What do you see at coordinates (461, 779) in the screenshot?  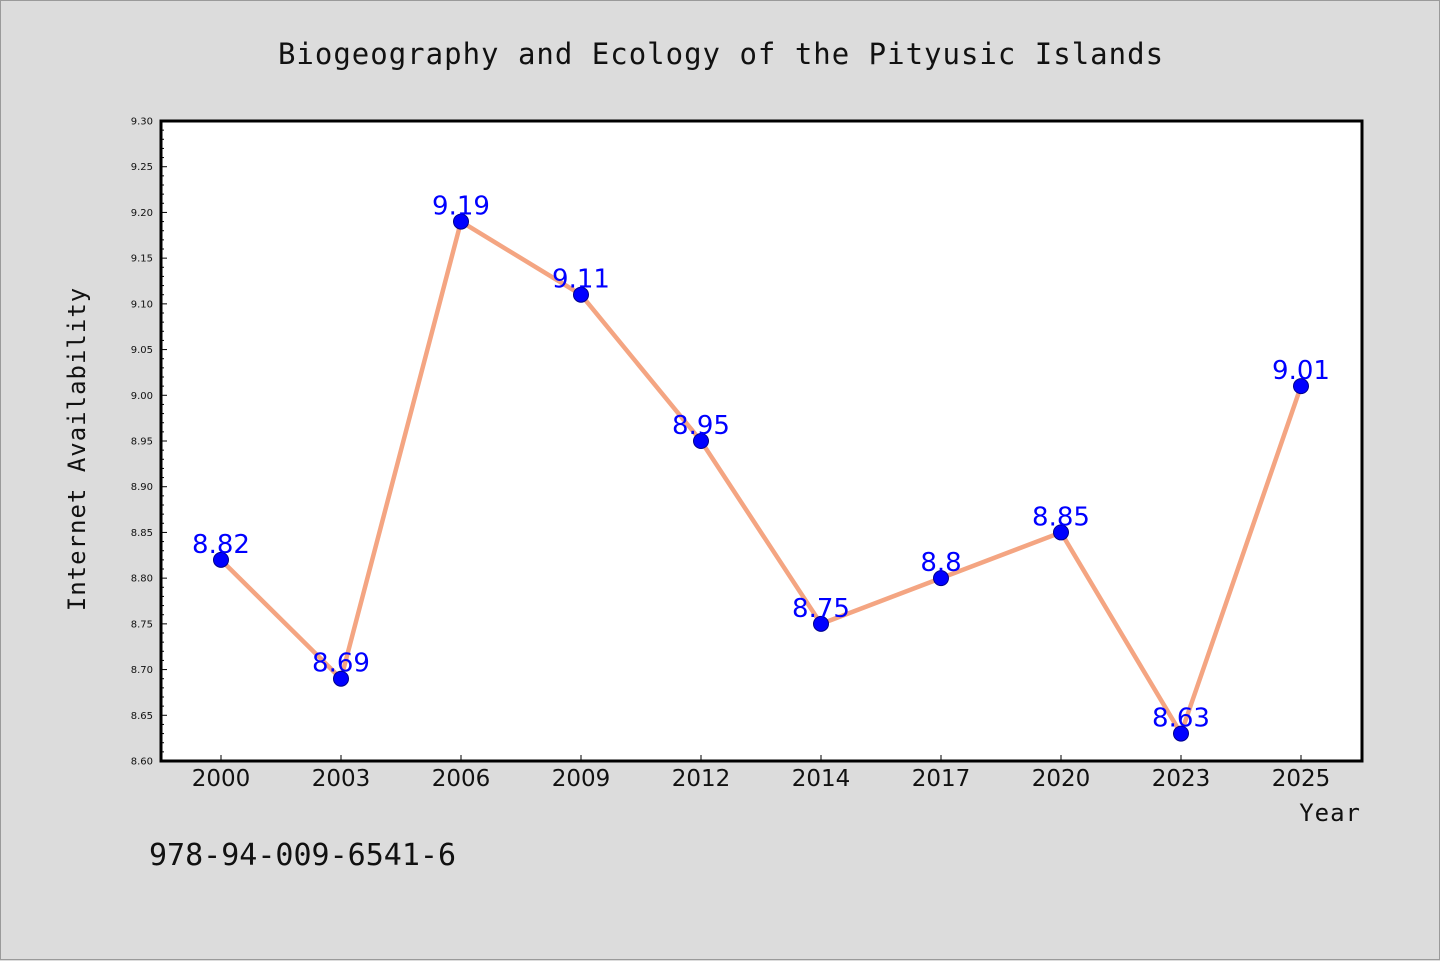 I see `x-tick-label: 2006` at bounding box center [461, 779].